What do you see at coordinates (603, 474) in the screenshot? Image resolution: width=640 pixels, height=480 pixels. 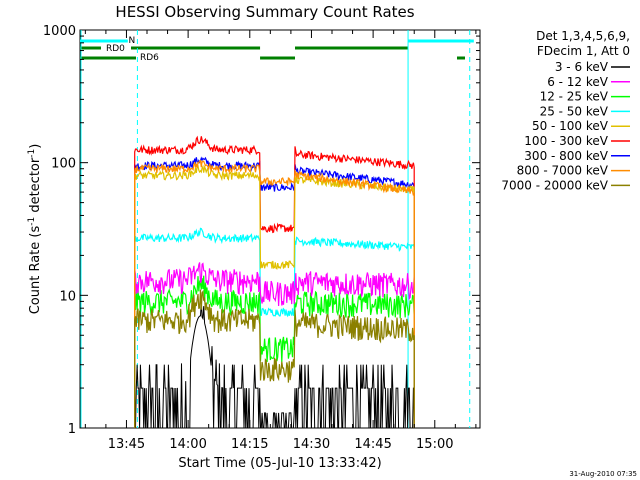 I see `footer-timestamp: 31-Aug-2010 07:35` at bounding box center [603, 474].